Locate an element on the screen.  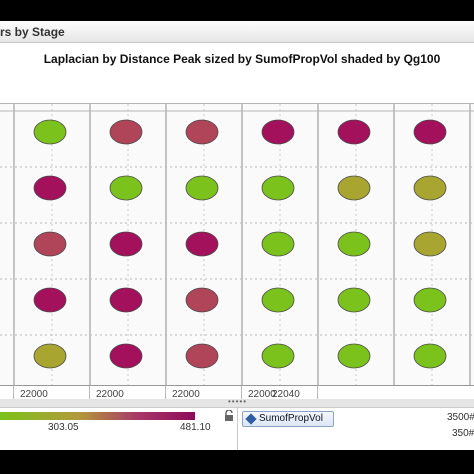
panel-title: rs by Stage is located at coordinates (32, 32).